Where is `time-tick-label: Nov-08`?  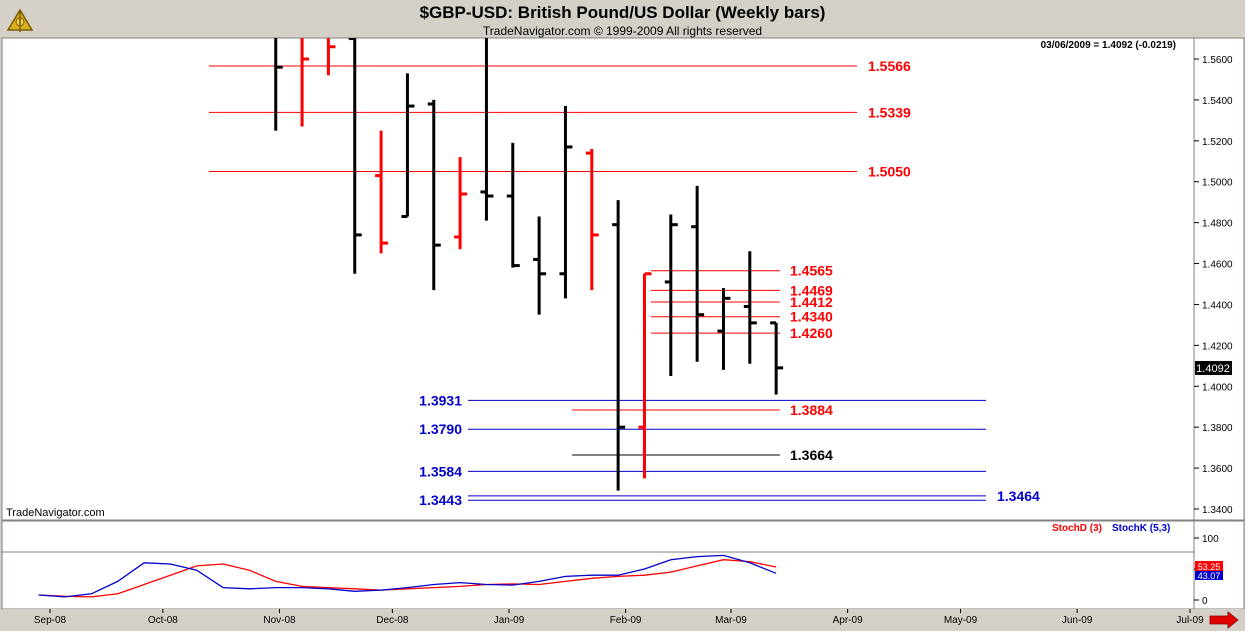 time-tick-label: Nov-08 is located at coordinates (279, 620).